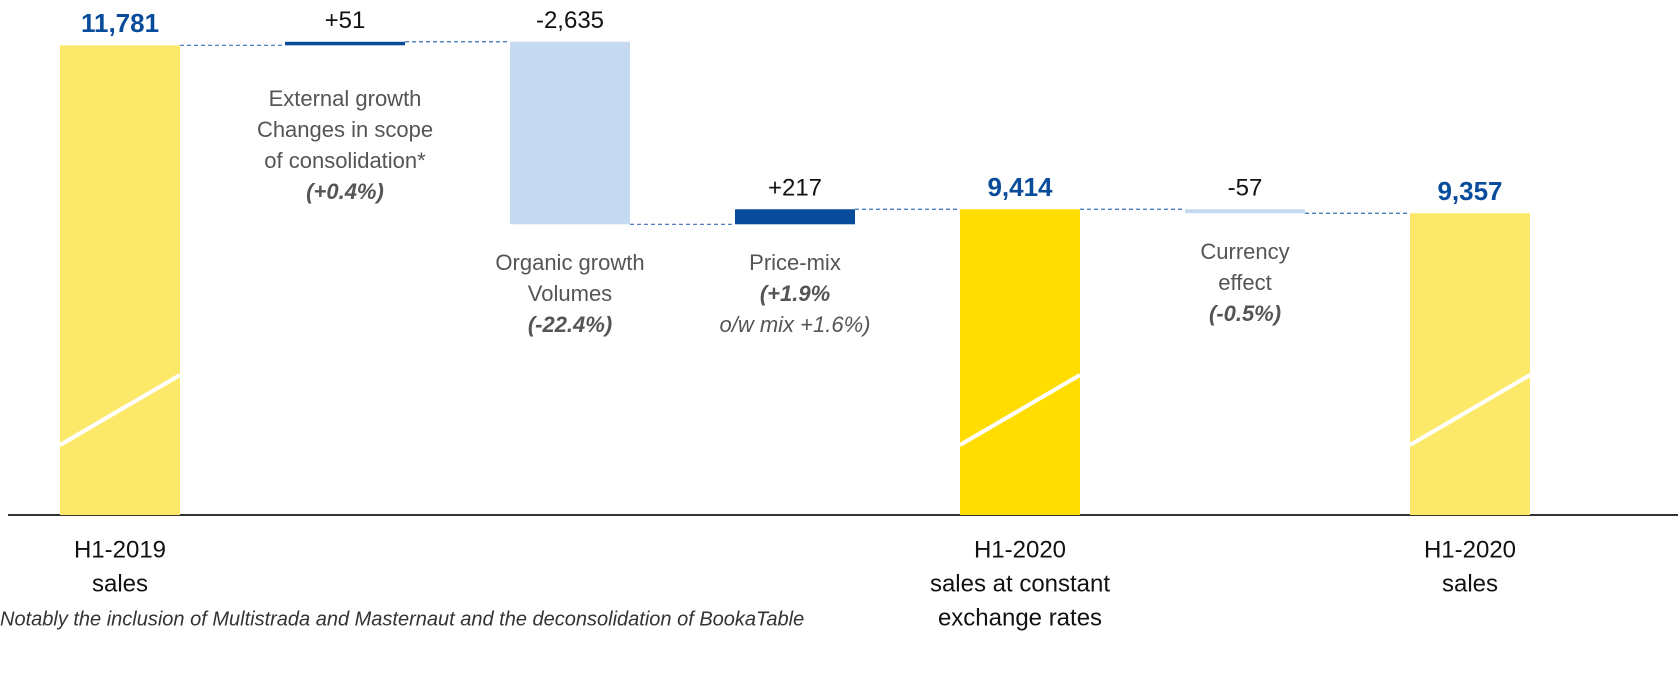 The width and height of the screenshot is (1678, 684). What do you see at coordinates (569, 262) in the screenshot?
I see `description: Organic growth` at bounding box center [569, 262].